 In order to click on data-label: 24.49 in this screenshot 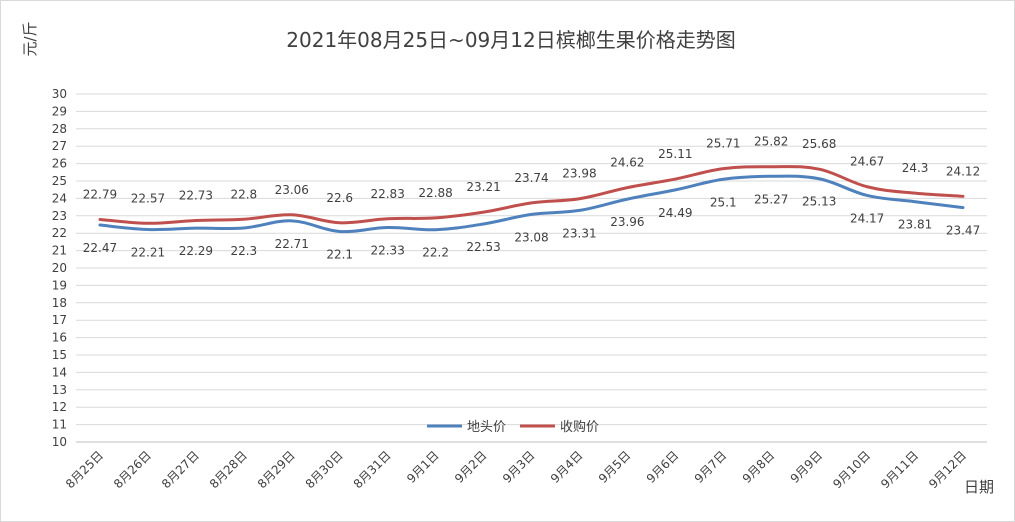, I will do `click(675, 213)`.